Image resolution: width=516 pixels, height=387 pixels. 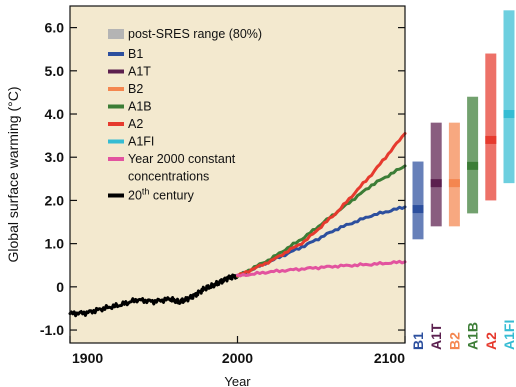 What do you see at coordinates (60, 287) in the screenshot?
I see `y-tick-label: 0` at bounding box center [60, 287].